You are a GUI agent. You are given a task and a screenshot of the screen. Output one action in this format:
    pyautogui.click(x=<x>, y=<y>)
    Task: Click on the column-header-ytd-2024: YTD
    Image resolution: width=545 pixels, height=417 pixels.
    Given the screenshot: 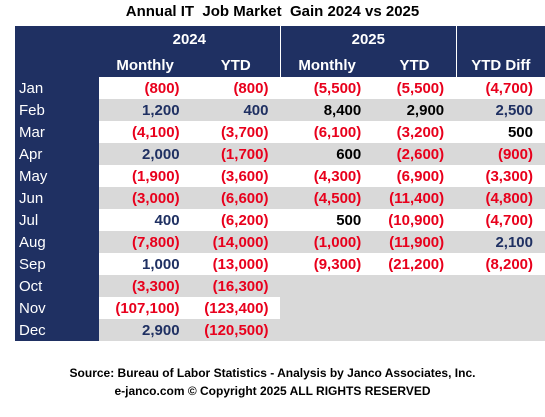 What is the action you would take?
    pyautogui.click(x=236, y=65)
    